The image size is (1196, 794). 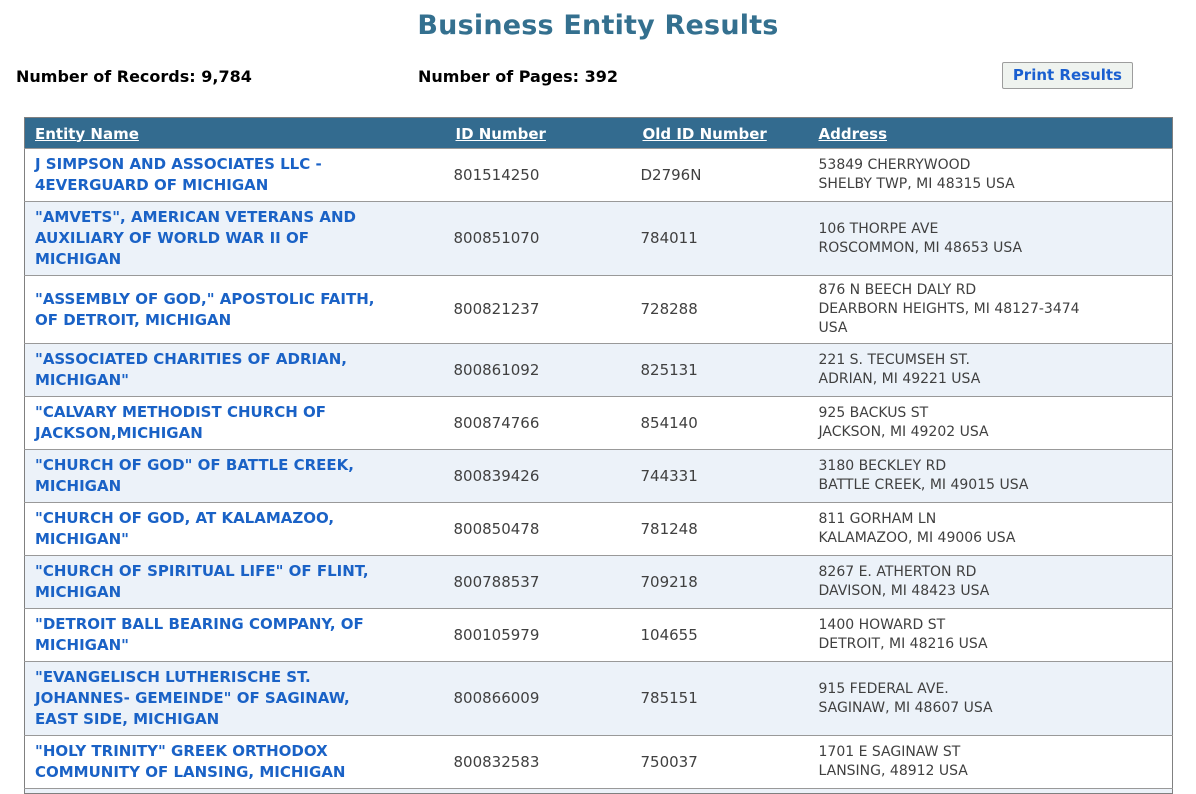 I want to click on partial-next-row, so click(x=598, y=791).